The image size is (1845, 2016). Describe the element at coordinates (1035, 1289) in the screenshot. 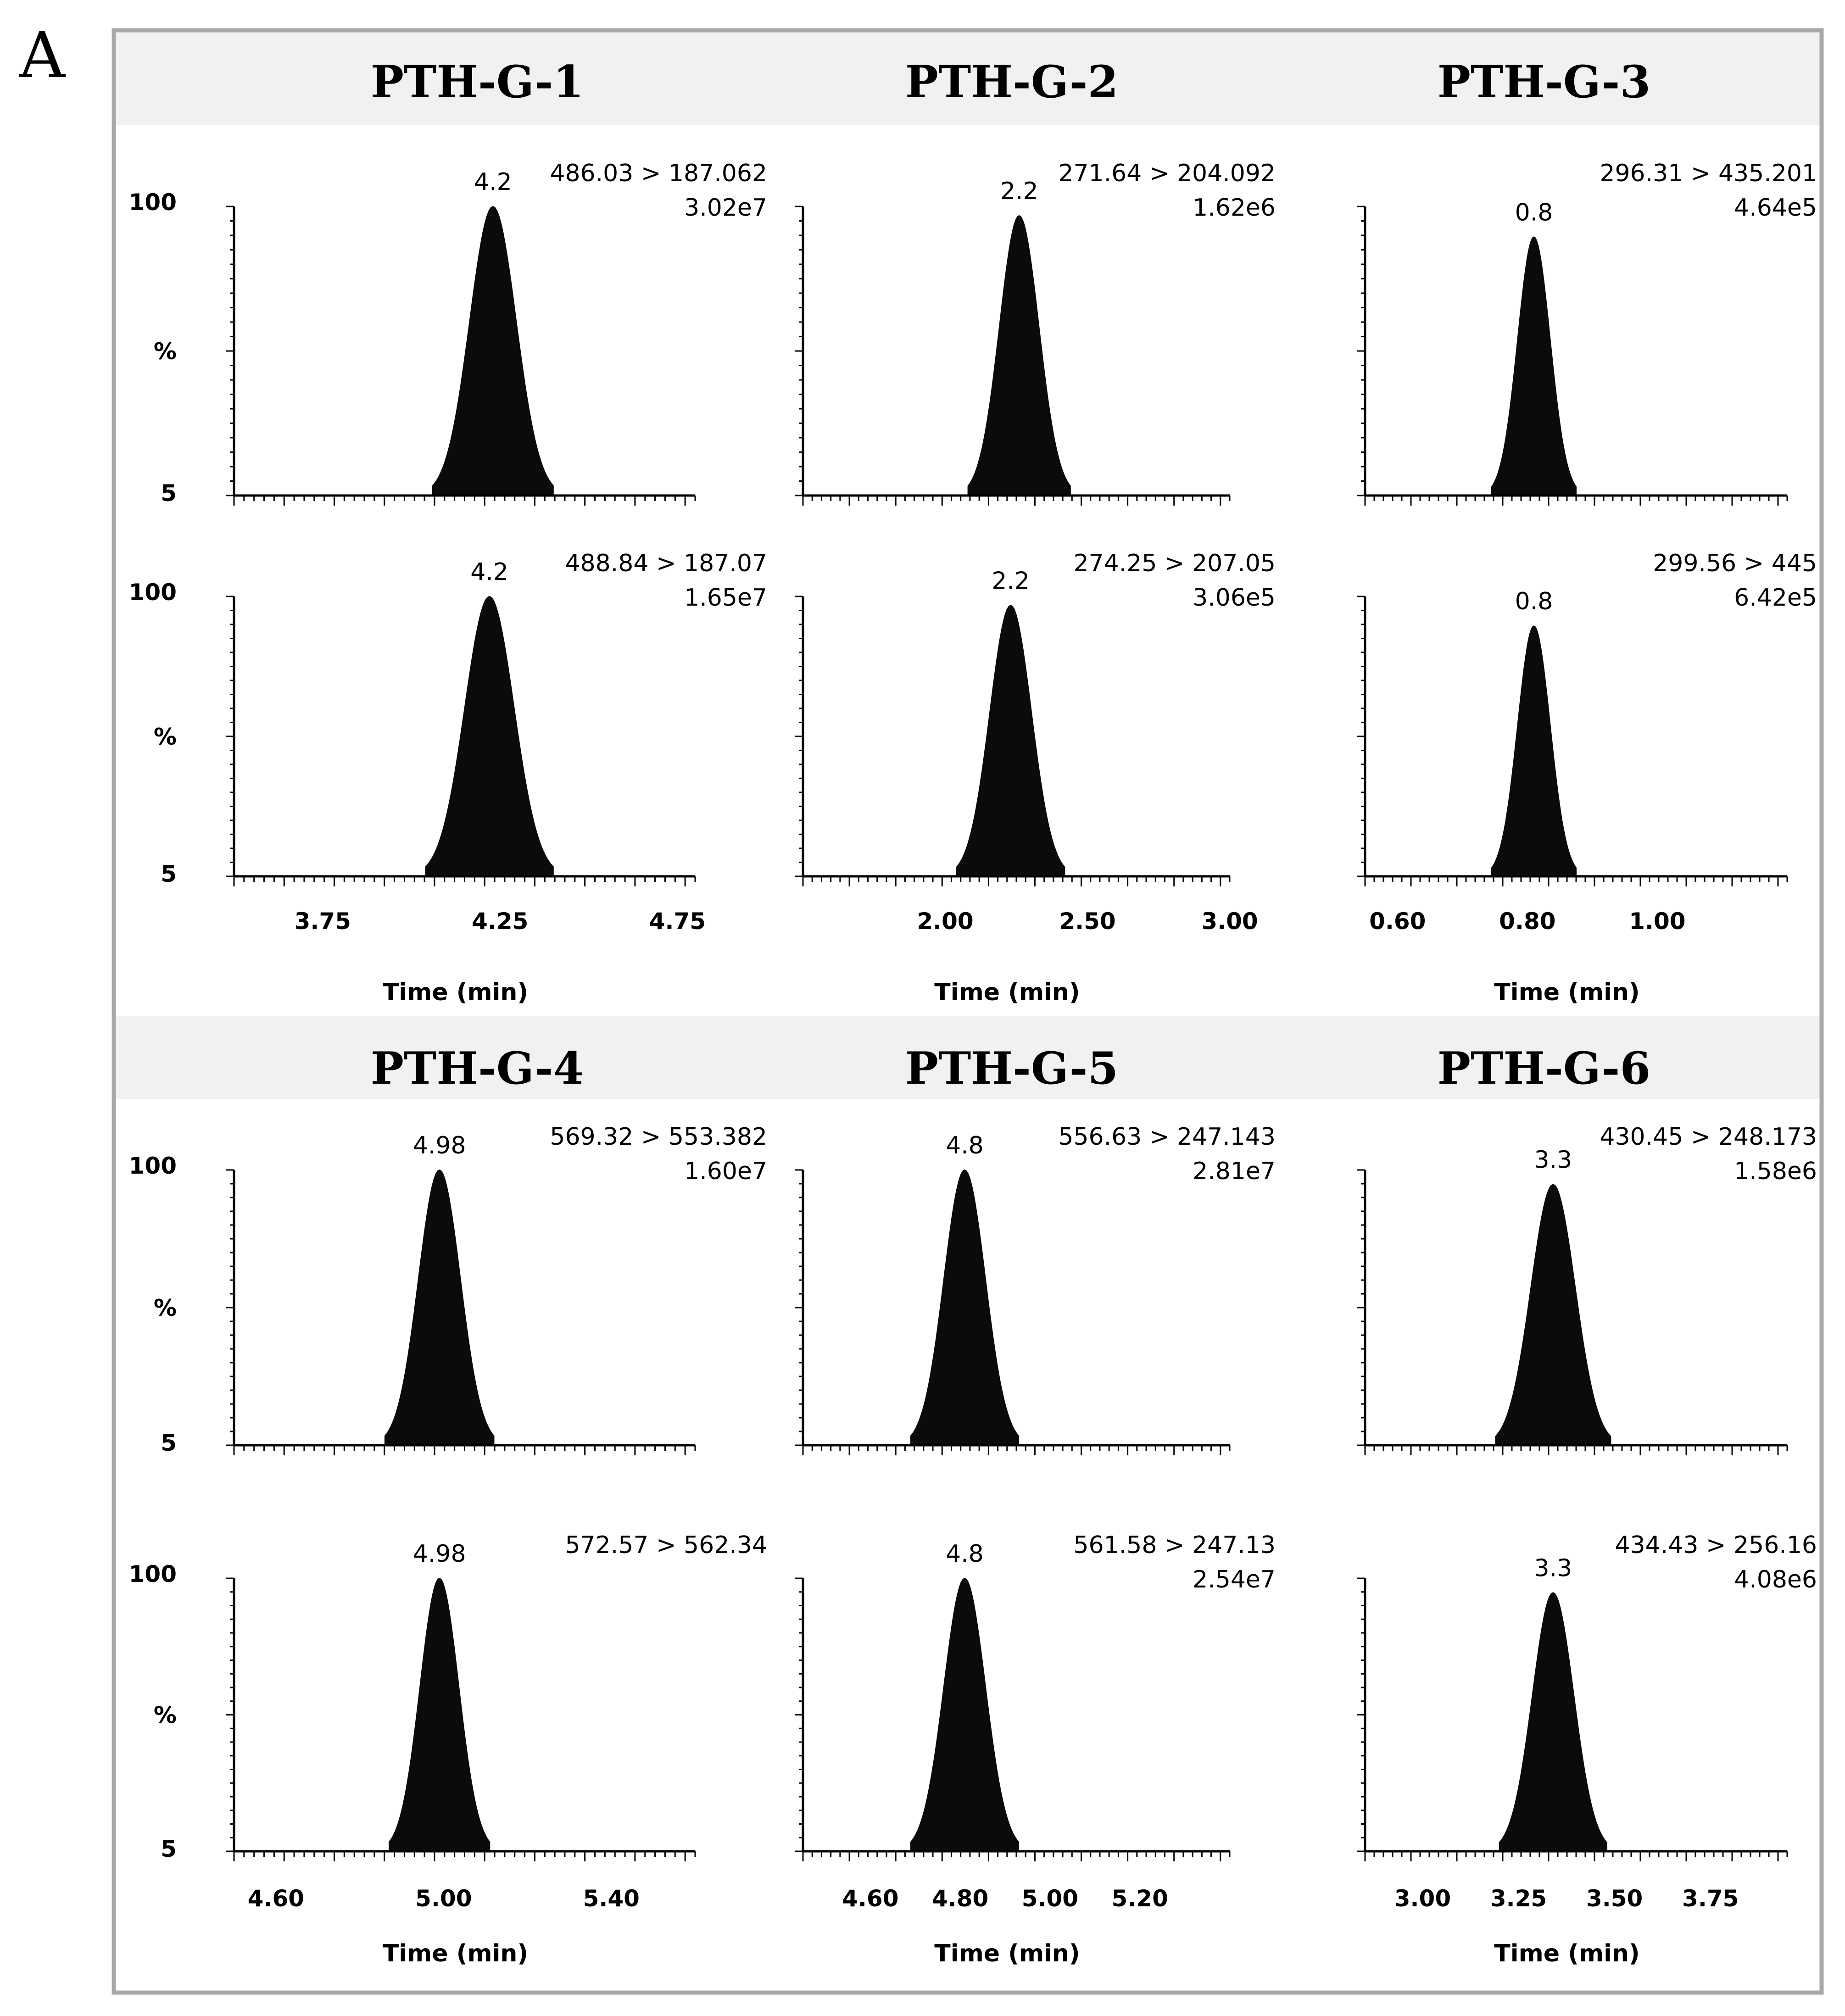

I see `trace-1: 4.8 556.63 > 247.143 2.81e7` at that location.